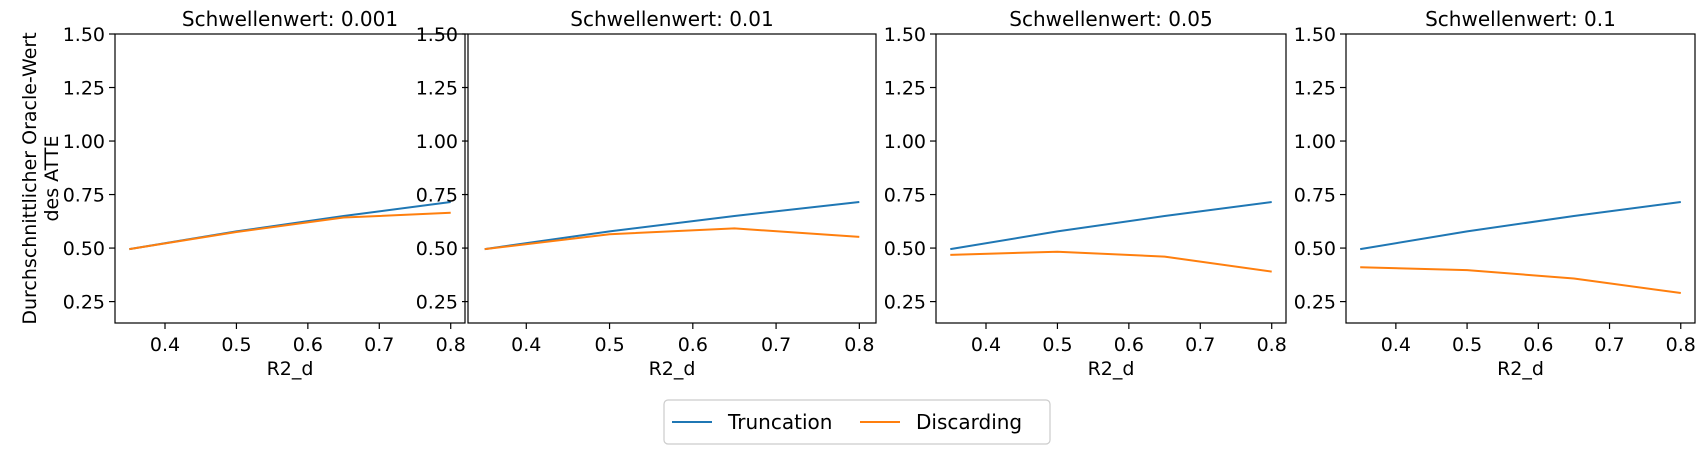 The width and height of the screenshot is (1700, 454). Describe the element at coordinates (1110, 19) in the screenshot. I see `panel-title: Schwellenwert: 0.05` at that location.